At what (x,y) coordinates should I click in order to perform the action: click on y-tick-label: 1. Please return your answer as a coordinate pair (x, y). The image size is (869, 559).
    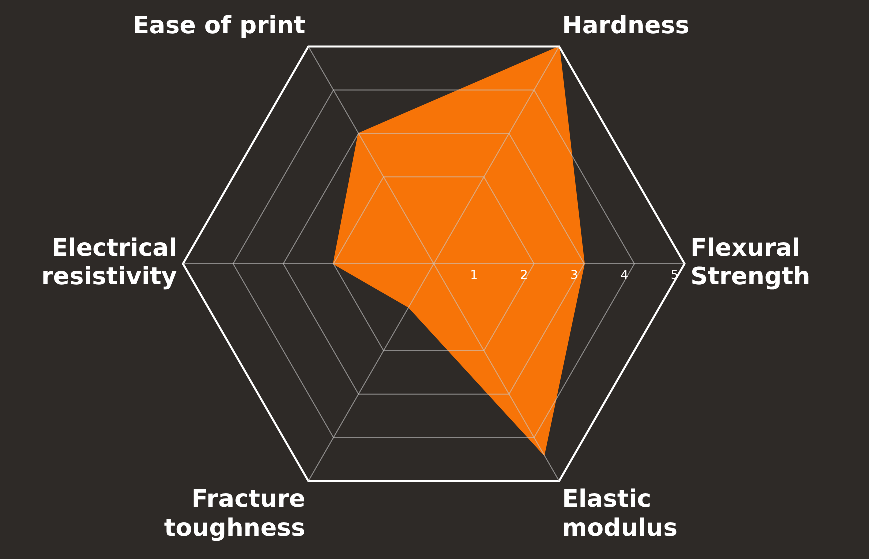
    Looking at the image, I should click on (474, 275).